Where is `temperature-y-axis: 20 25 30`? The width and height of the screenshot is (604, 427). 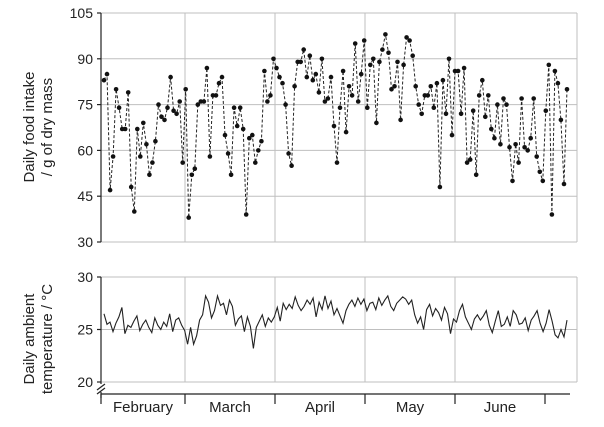
temperature-y-axis: 20 25 30 is located at coordinates (91, 333).